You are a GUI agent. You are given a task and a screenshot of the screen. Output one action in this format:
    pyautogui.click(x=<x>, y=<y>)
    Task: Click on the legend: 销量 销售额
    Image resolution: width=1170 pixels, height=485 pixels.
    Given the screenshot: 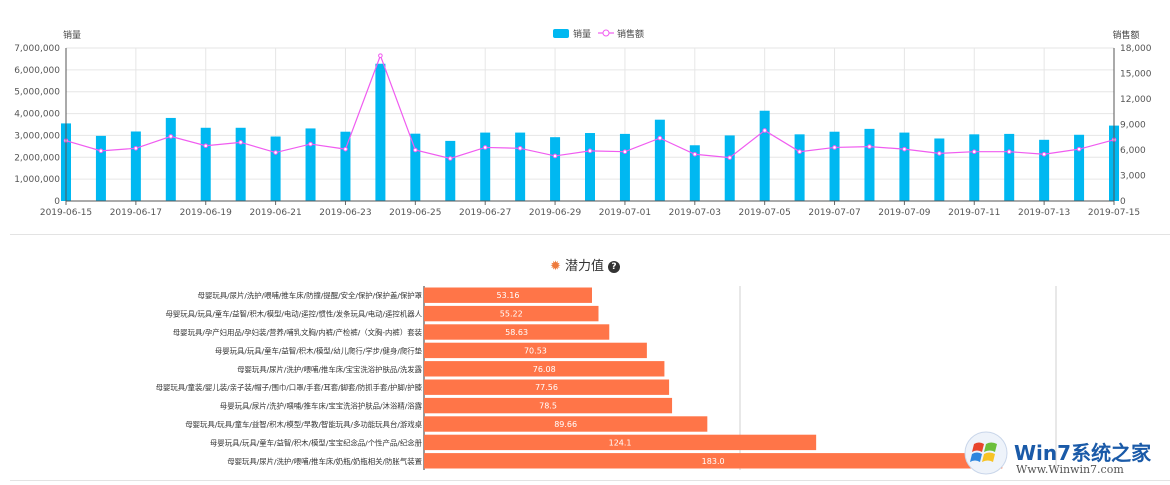 What is the action you would take?
    pyautogui.click(x=598, y=34)
    